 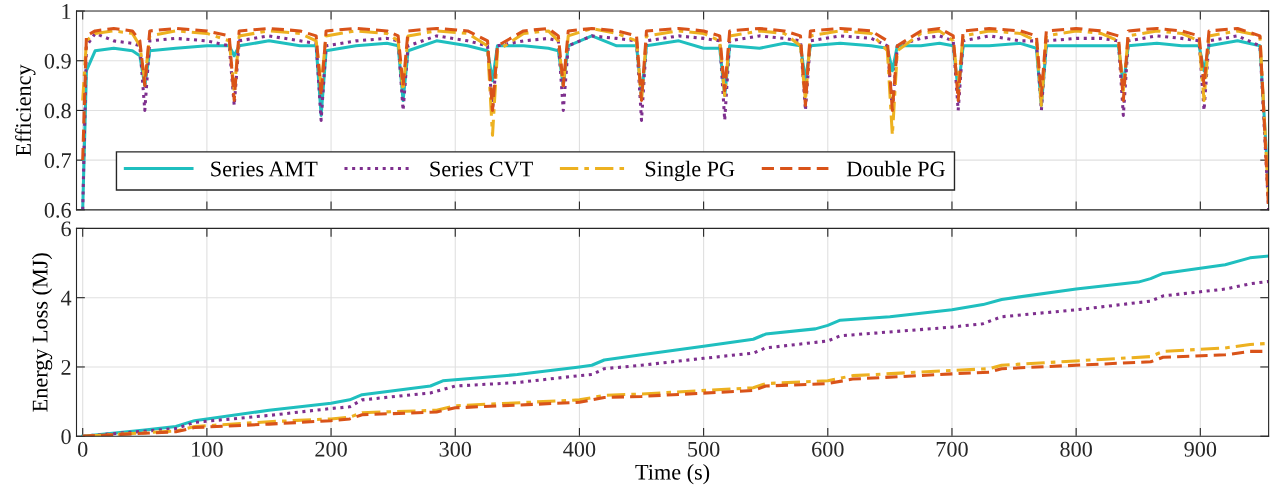 I want to click on x-tick-label: 900, so click(x=1200, y=449).